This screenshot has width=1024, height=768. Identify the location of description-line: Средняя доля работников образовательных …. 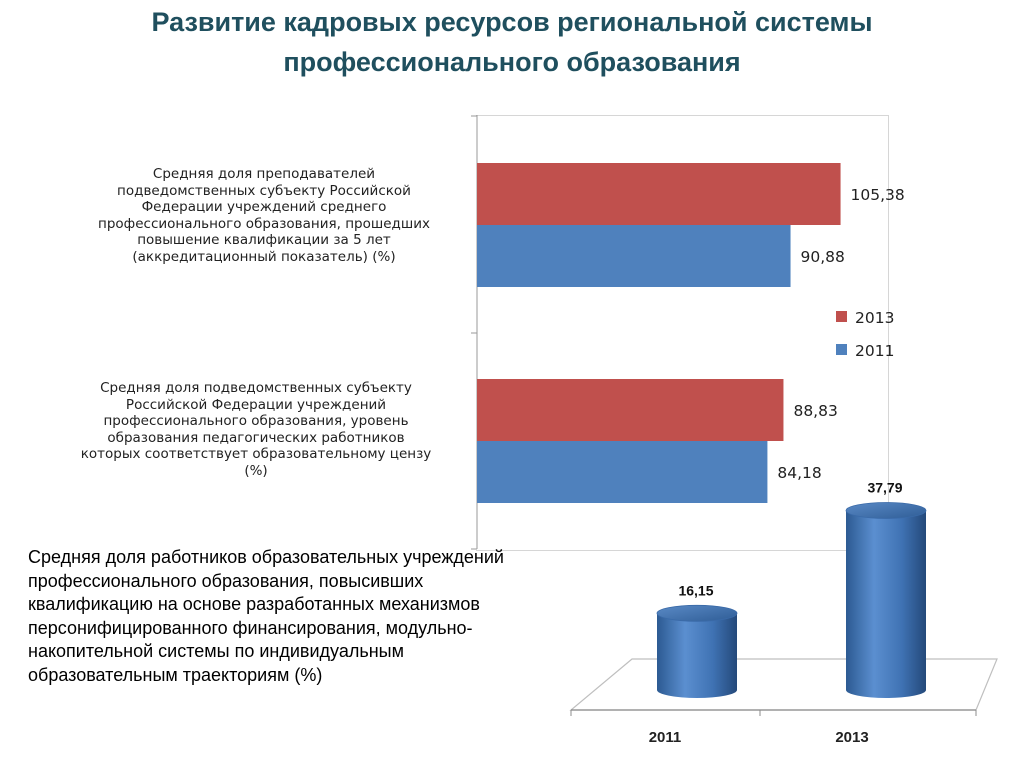
(266, 557).